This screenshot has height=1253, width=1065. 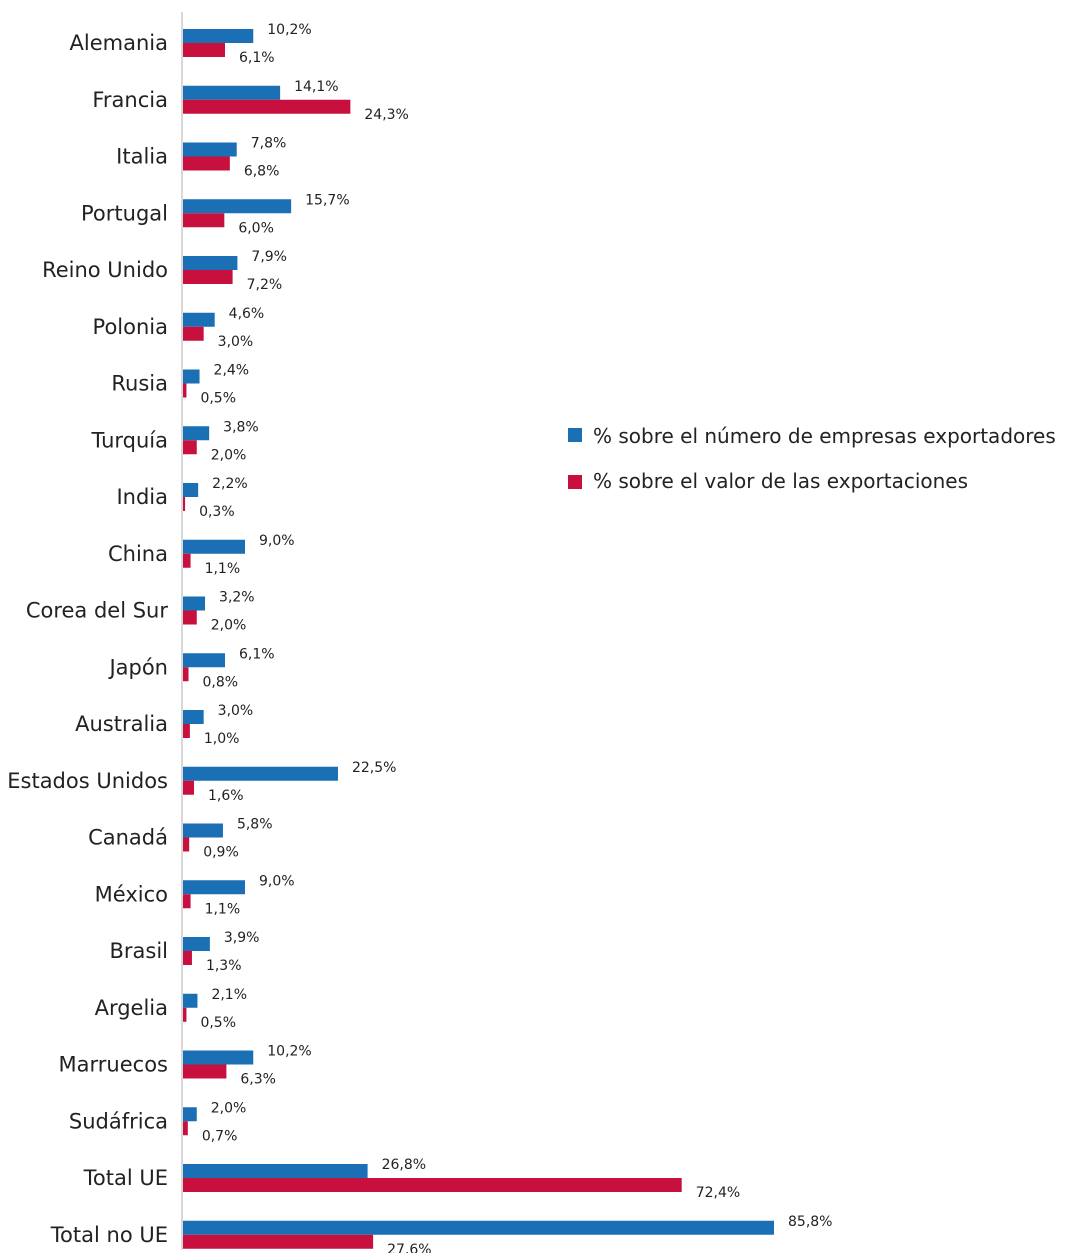 I want to click on value-label-empresas-estados-unidos: 22,5%, so click(x=374, y=768).